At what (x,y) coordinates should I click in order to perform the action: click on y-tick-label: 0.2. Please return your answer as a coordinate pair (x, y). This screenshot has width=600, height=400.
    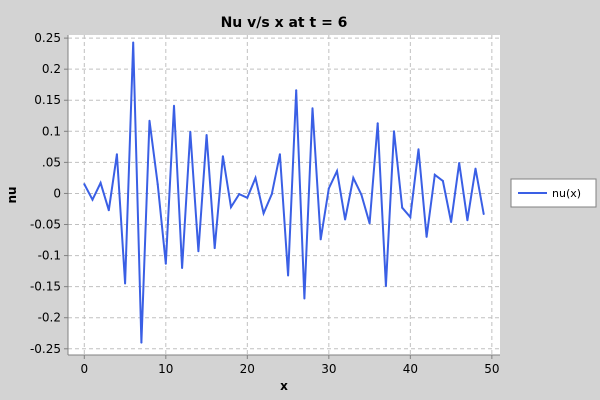
    Looking at the image, I should click on (51, 69).